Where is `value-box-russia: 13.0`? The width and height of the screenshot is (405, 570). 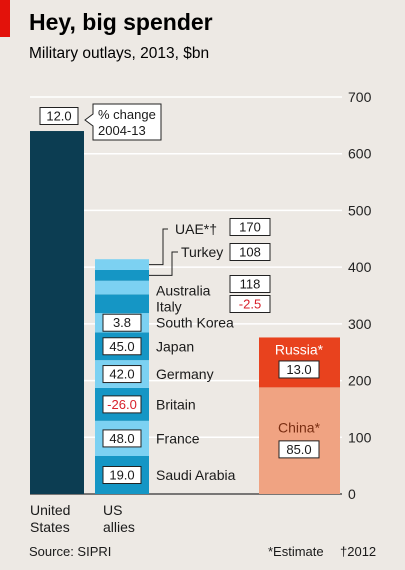 value-box-russia: 13.0 is located at coordinates (299, 369).